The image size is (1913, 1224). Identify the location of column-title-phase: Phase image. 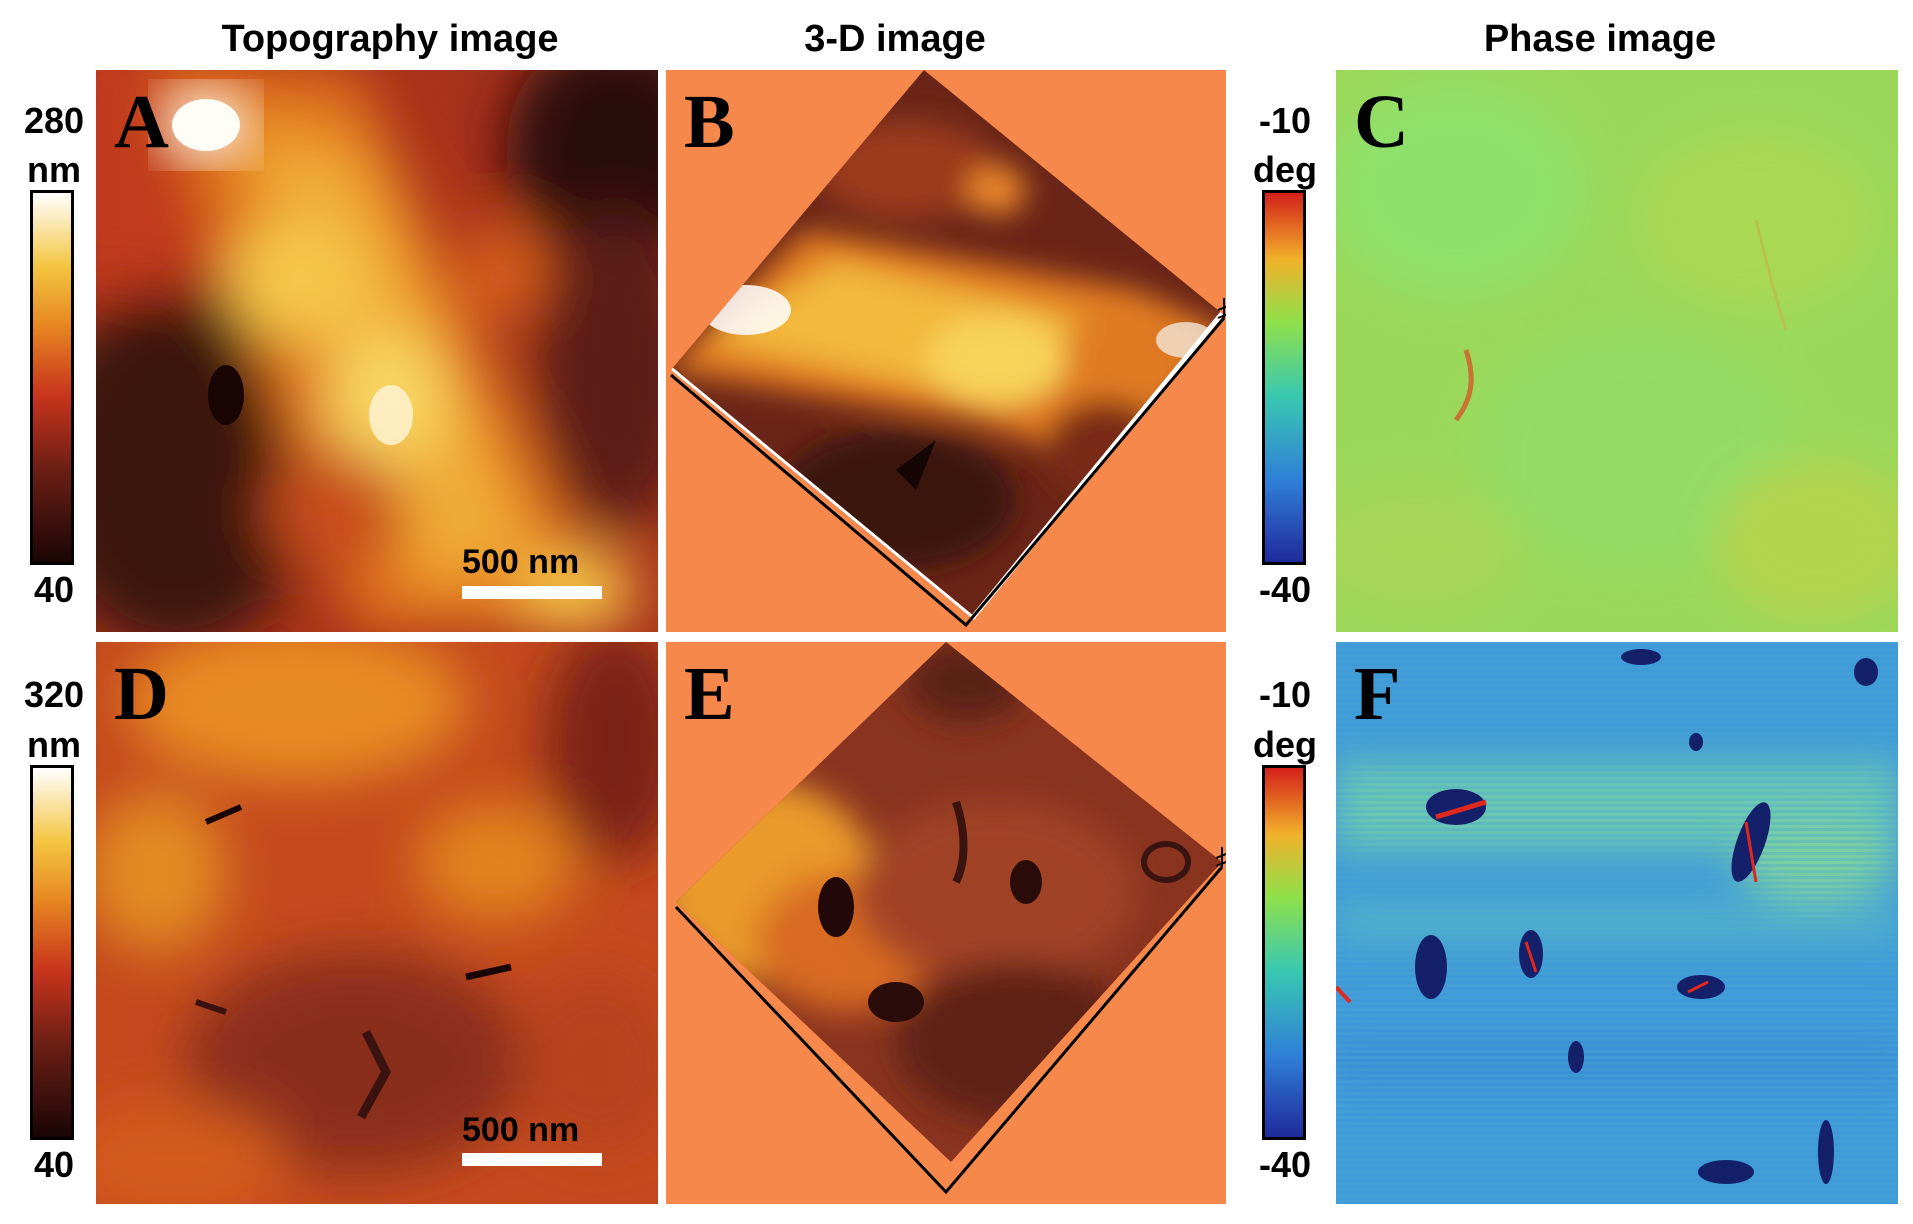
(1600, 39).